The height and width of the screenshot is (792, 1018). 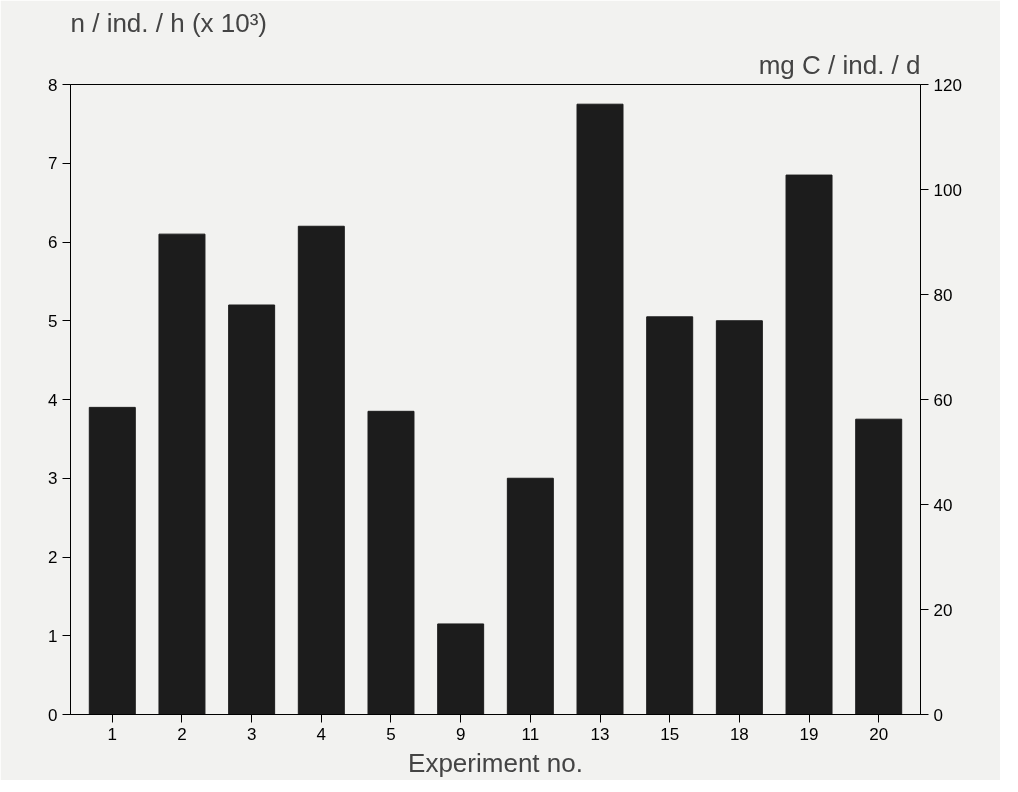 I want to click on y2-tick-label: 0, so click(x=938, y=715).